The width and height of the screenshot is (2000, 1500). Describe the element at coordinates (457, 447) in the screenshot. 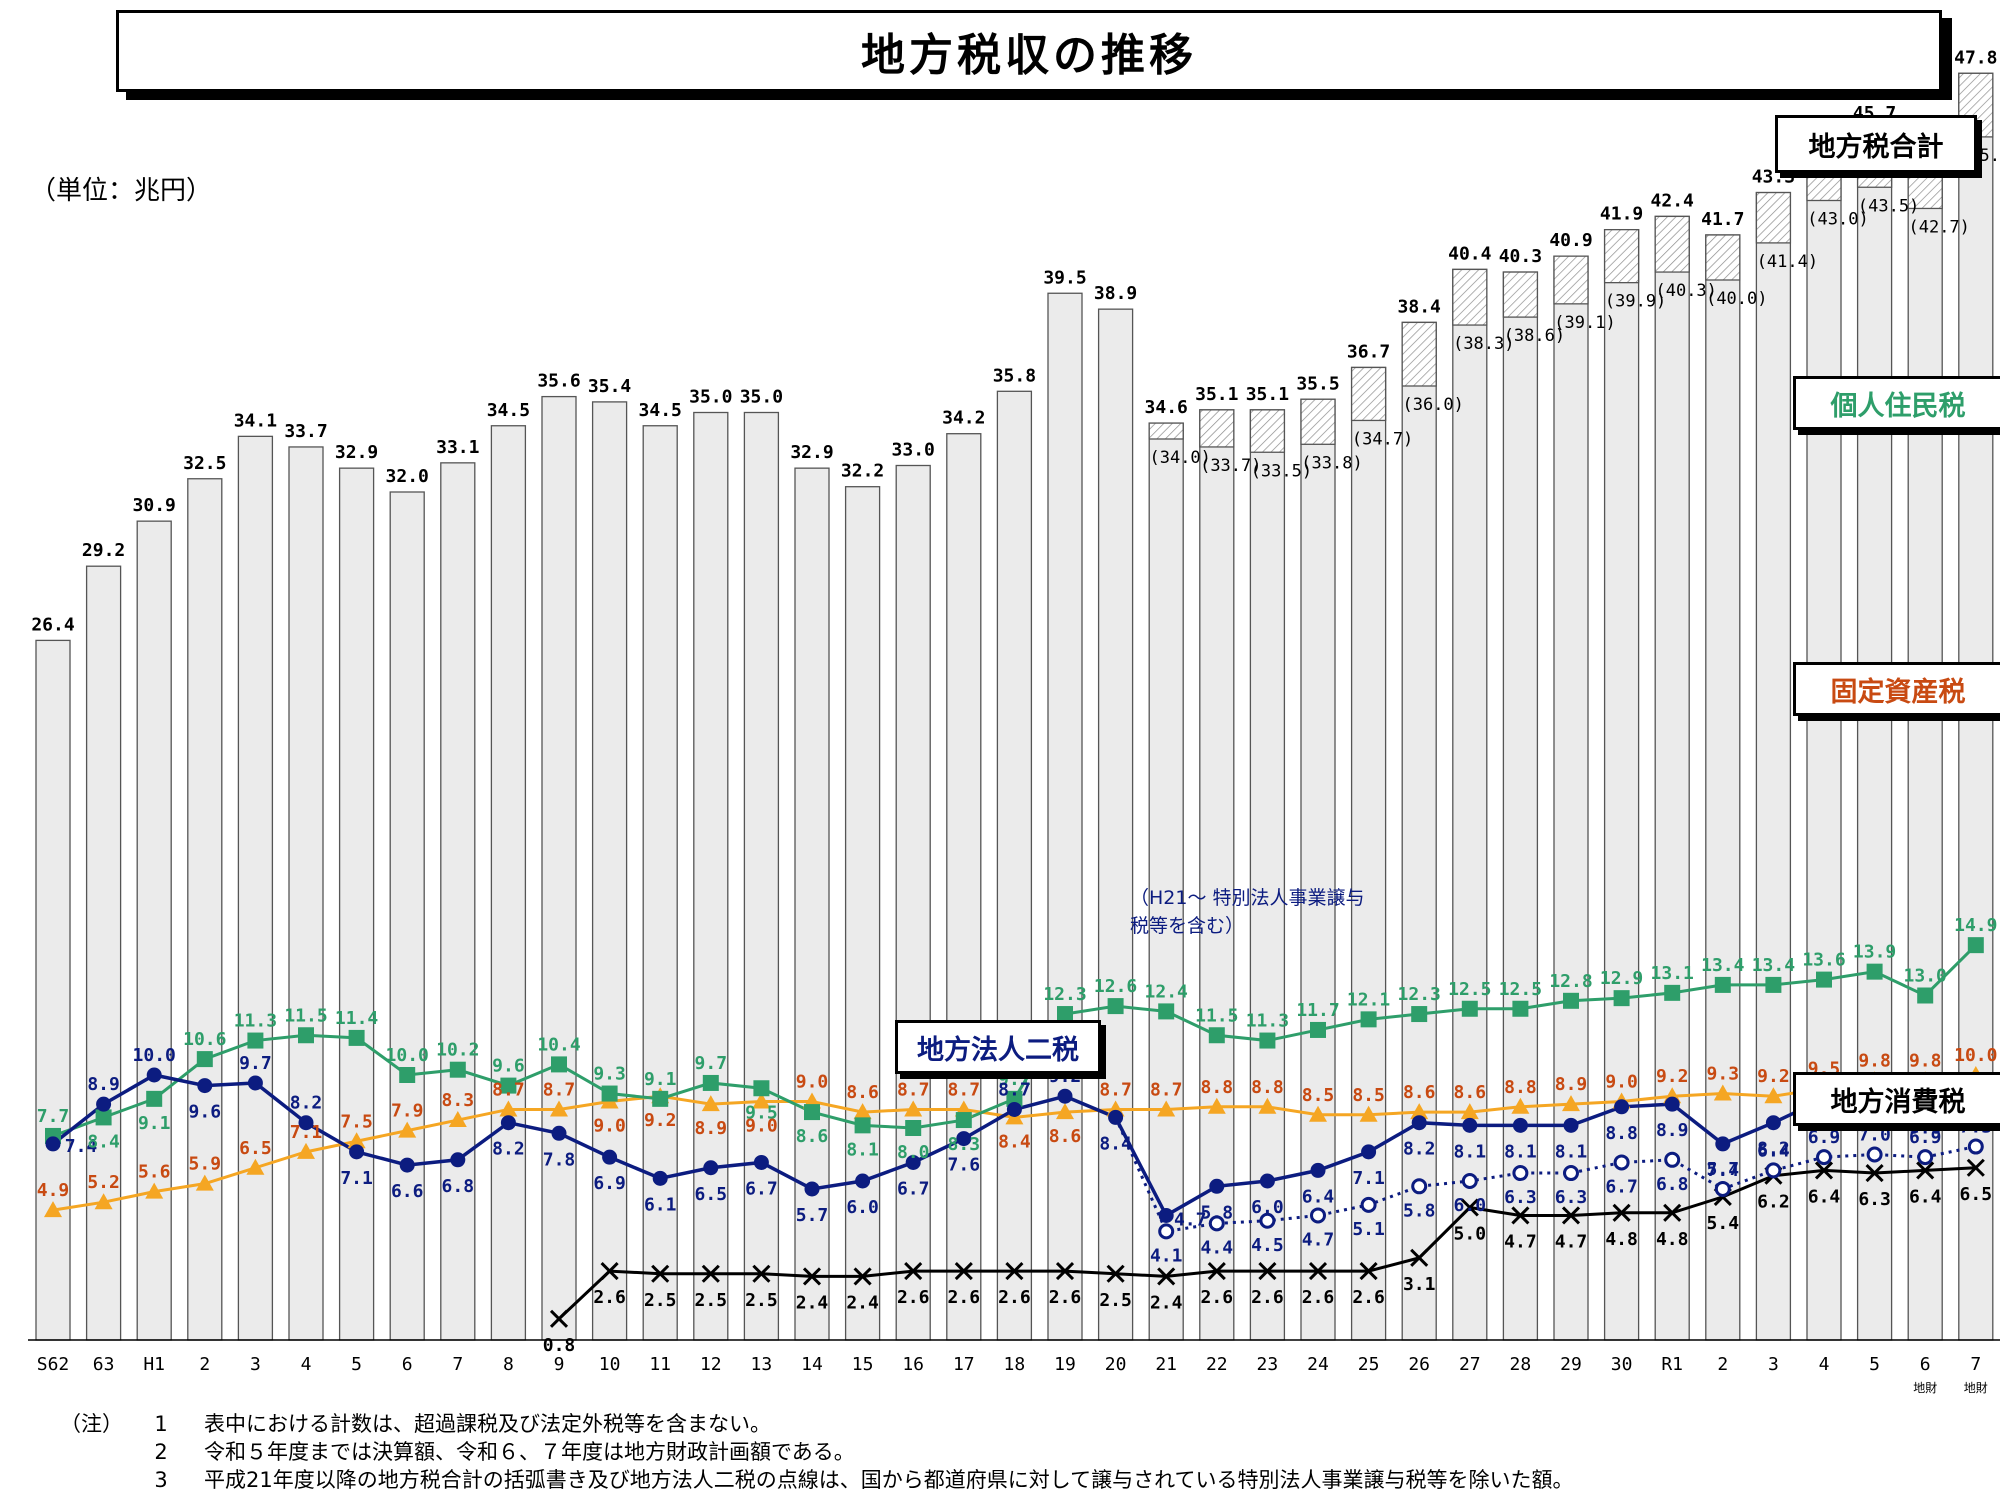

I see `label-total: 33.1` at that location.